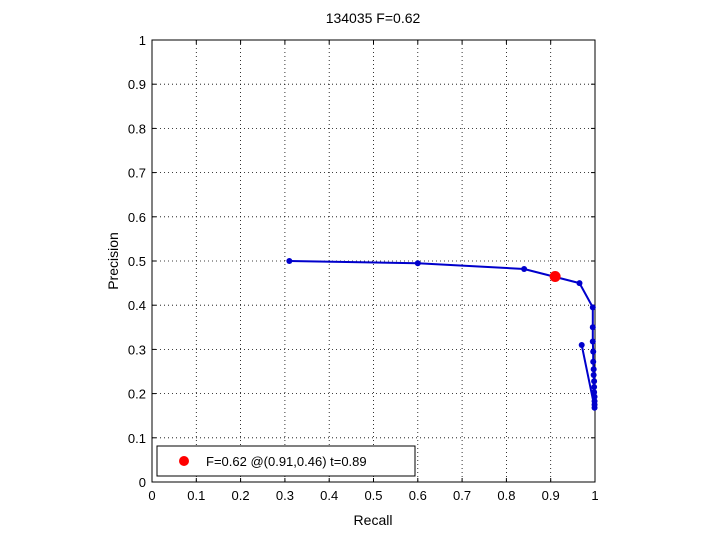 The width and height of the screenshot is (720, 540). I want to click on x-tick-label: 0.9, so click(551, 495).